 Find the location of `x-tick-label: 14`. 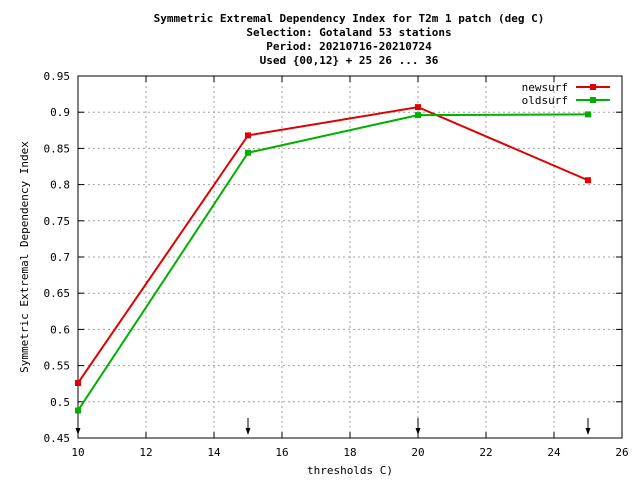

x-tick-label: 14 is located at coordinates (214, 452).